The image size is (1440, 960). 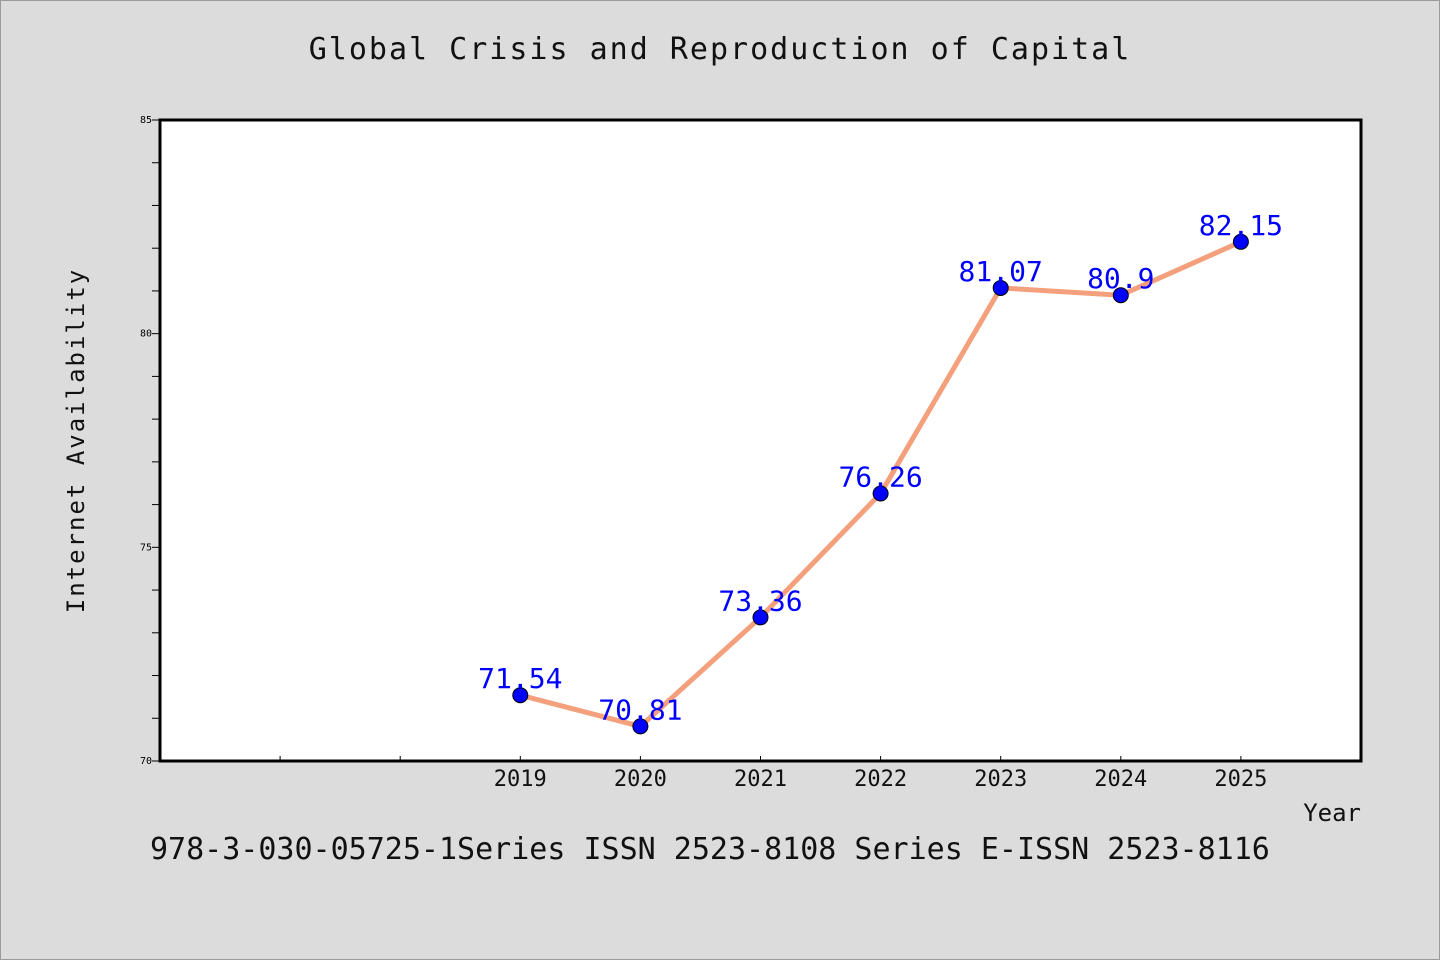 What do you see at coordinates (880, 779) in the screenshot?
I see `x-tick-label: 2022` at bounding box center [880, 779].